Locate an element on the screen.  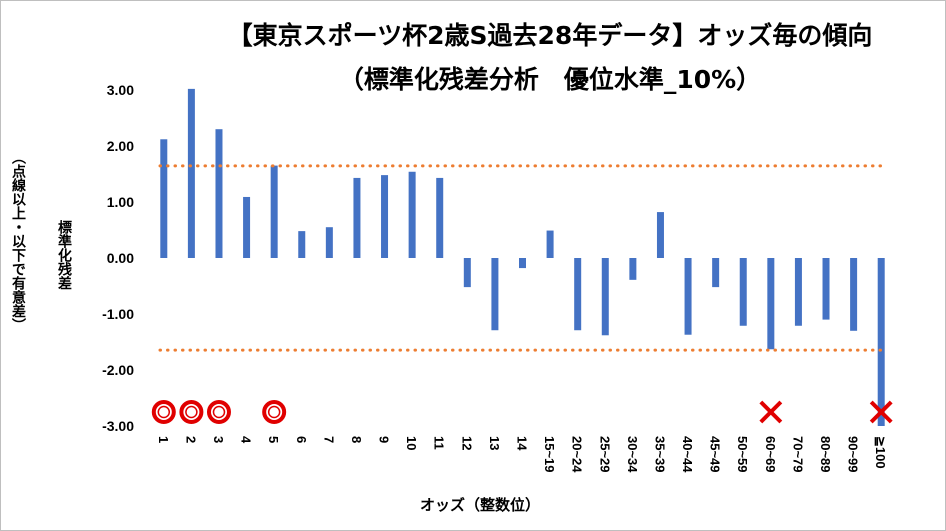
y-tick-label: 3.00 is located at coordinates (120, 90).